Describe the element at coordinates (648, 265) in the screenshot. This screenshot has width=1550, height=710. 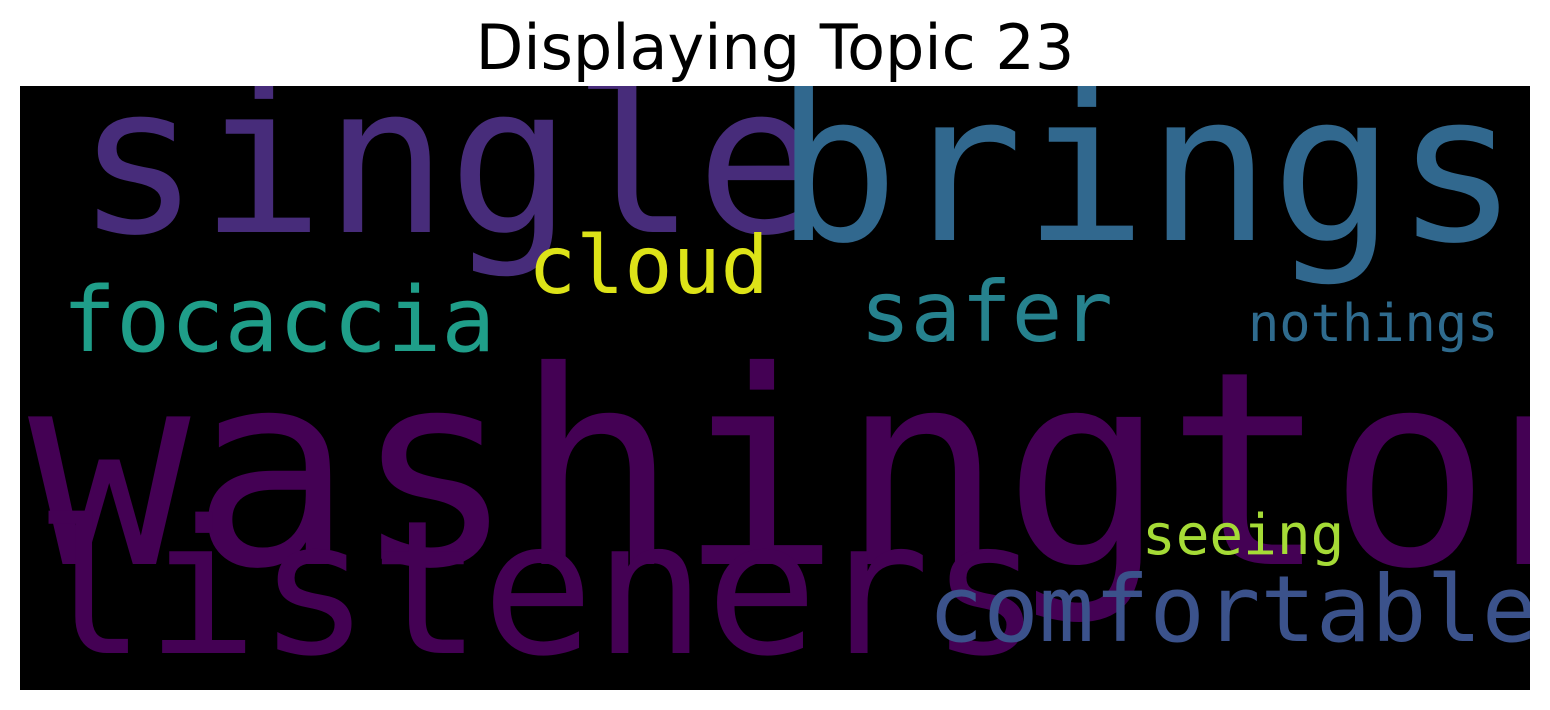
I see `word-cloud: cloud` at that location.